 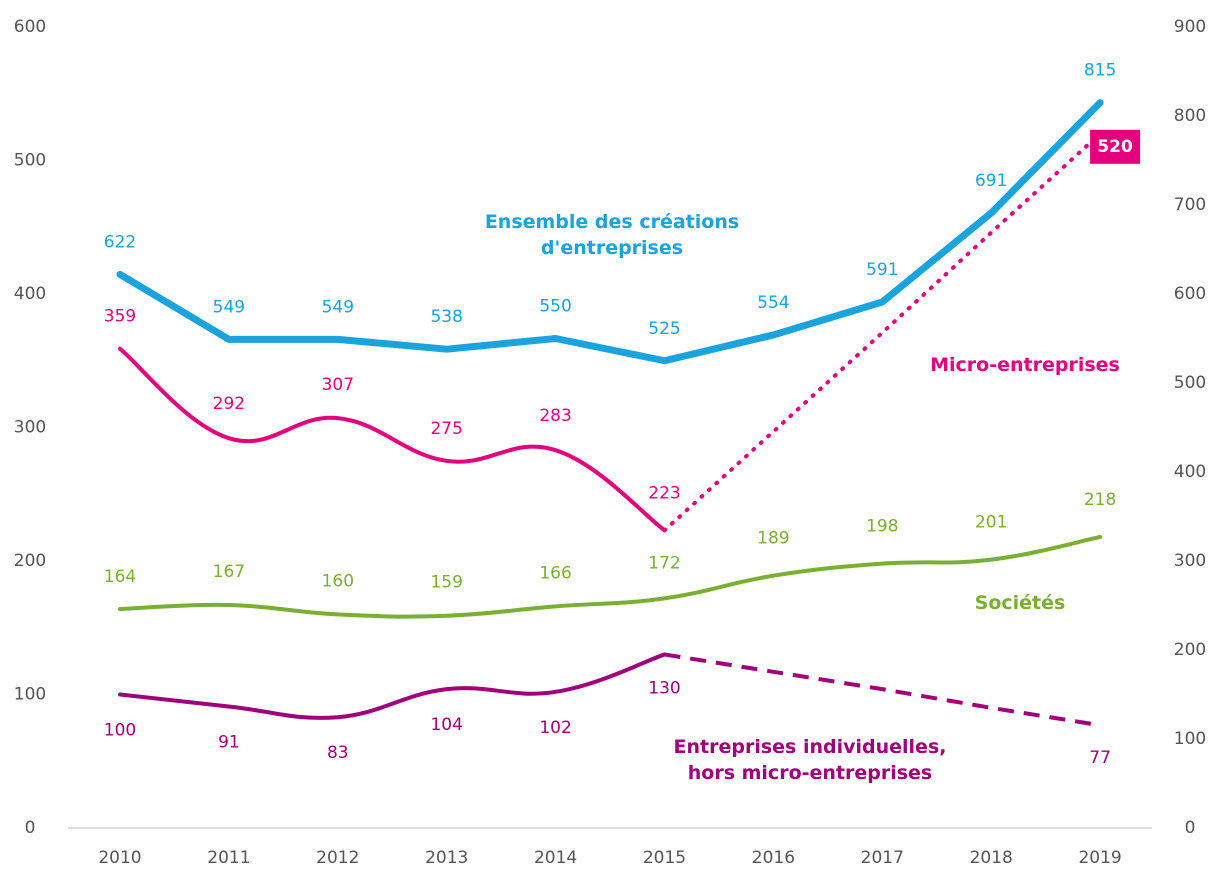 I want to click on projection-line, so click(x=882, y=690).